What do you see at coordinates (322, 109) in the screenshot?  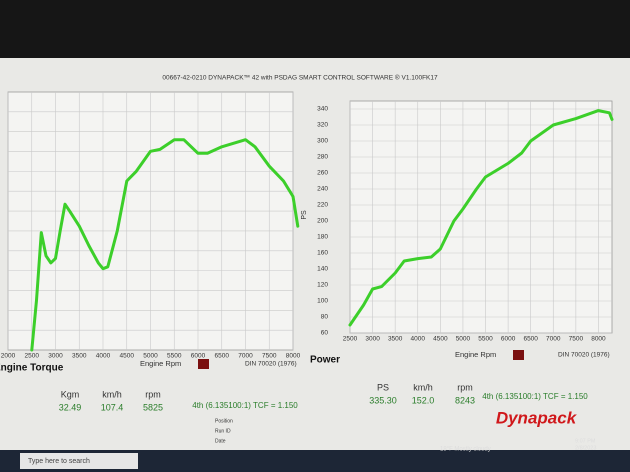 I see `y-tick-label: 340` at bounding box center [322, 109].